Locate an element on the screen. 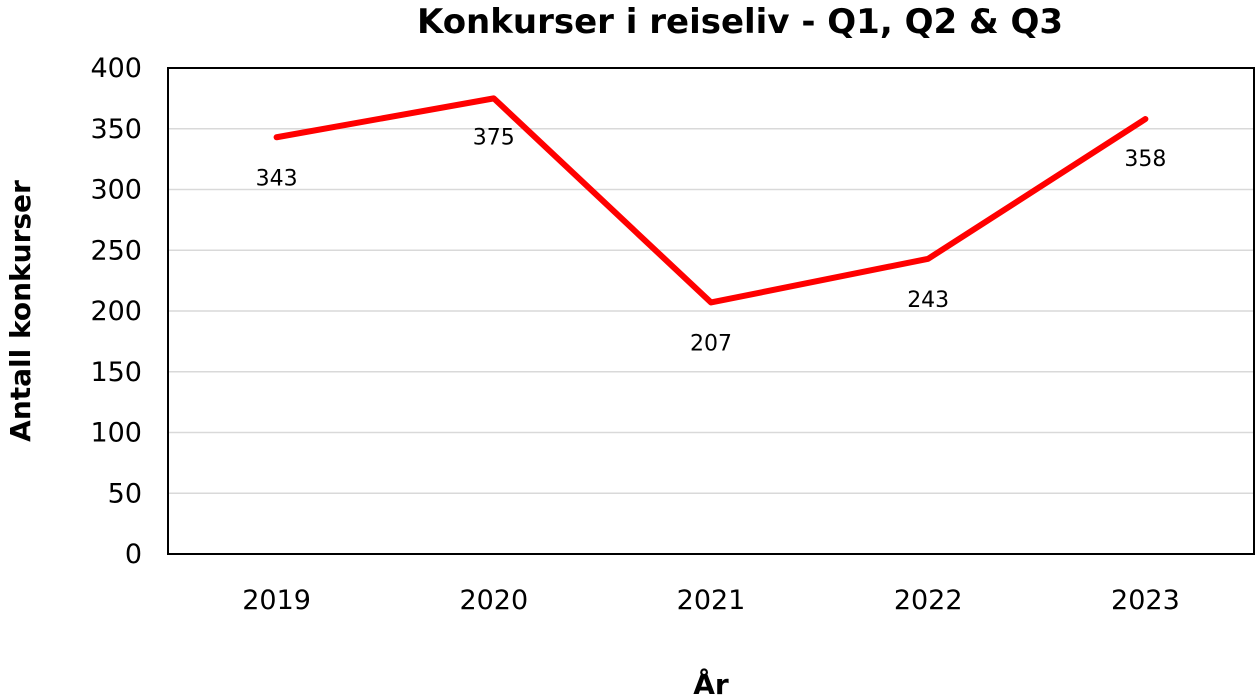  y-tick-label: 350 is located at coordinates (116, 129).